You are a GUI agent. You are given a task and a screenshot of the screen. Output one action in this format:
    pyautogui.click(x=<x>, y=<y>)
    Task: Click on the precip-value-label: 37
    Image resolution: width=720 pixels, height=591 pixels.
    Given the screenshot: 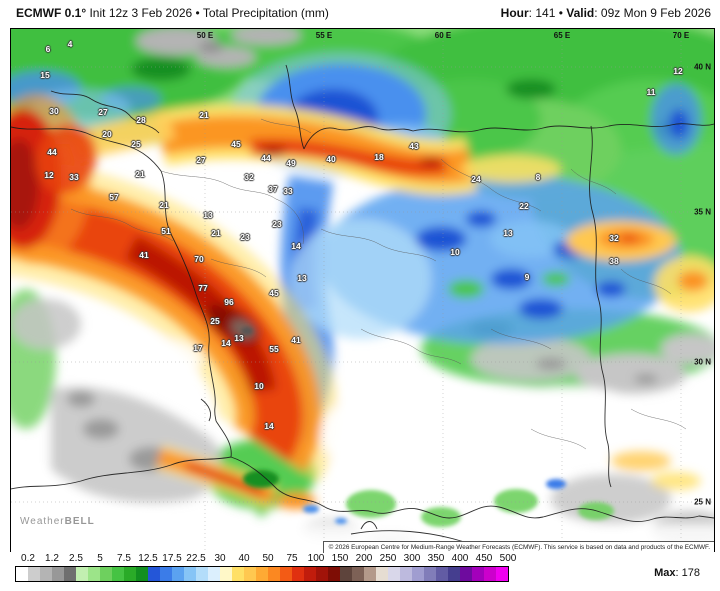 What is the action you would take?
    pyautogui.click(x=273, y=189)
    